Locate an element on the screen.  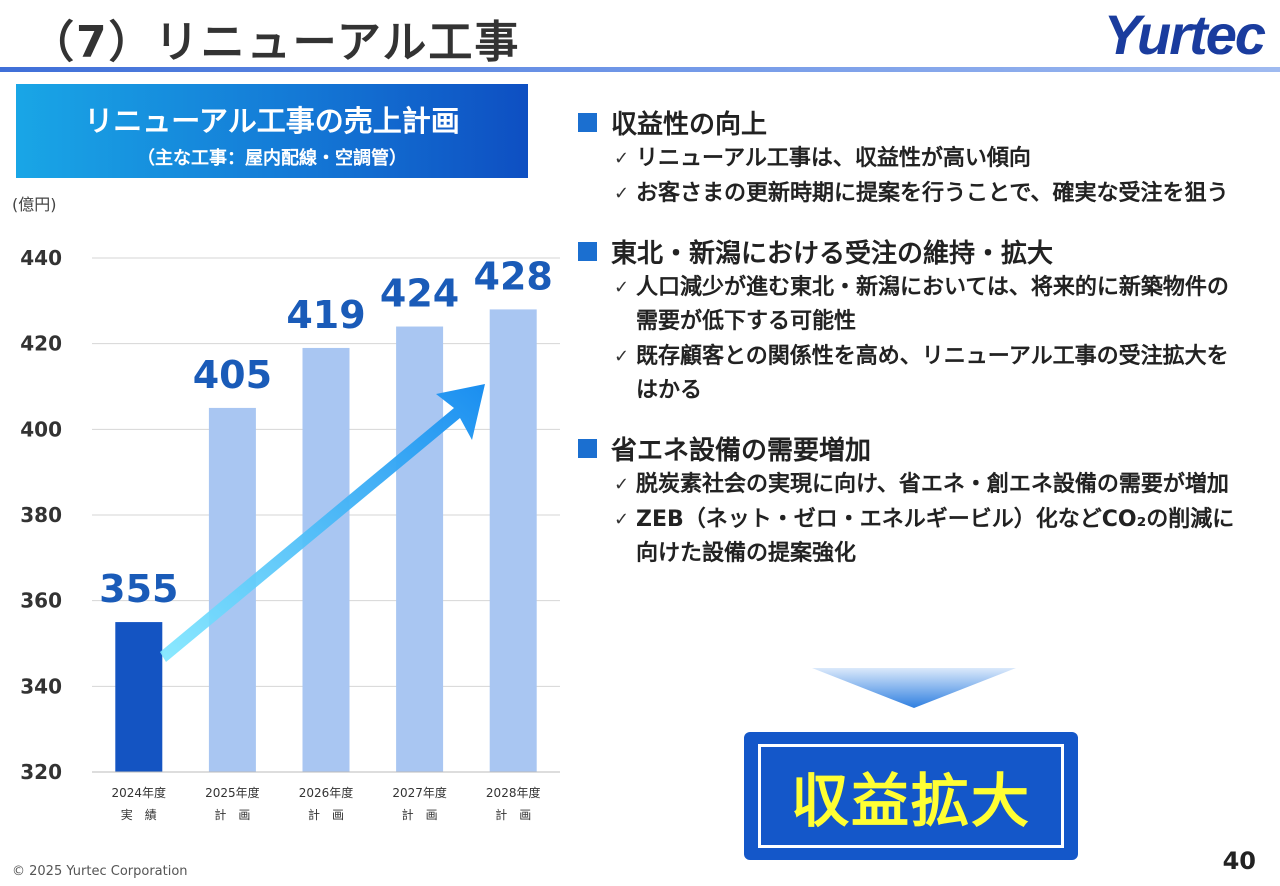
bullet-item: ✓ 人口減少が進む東北・新潟においては、将来的に新築物件の需要が低下する可能性 is located at coordinates (913, 305).